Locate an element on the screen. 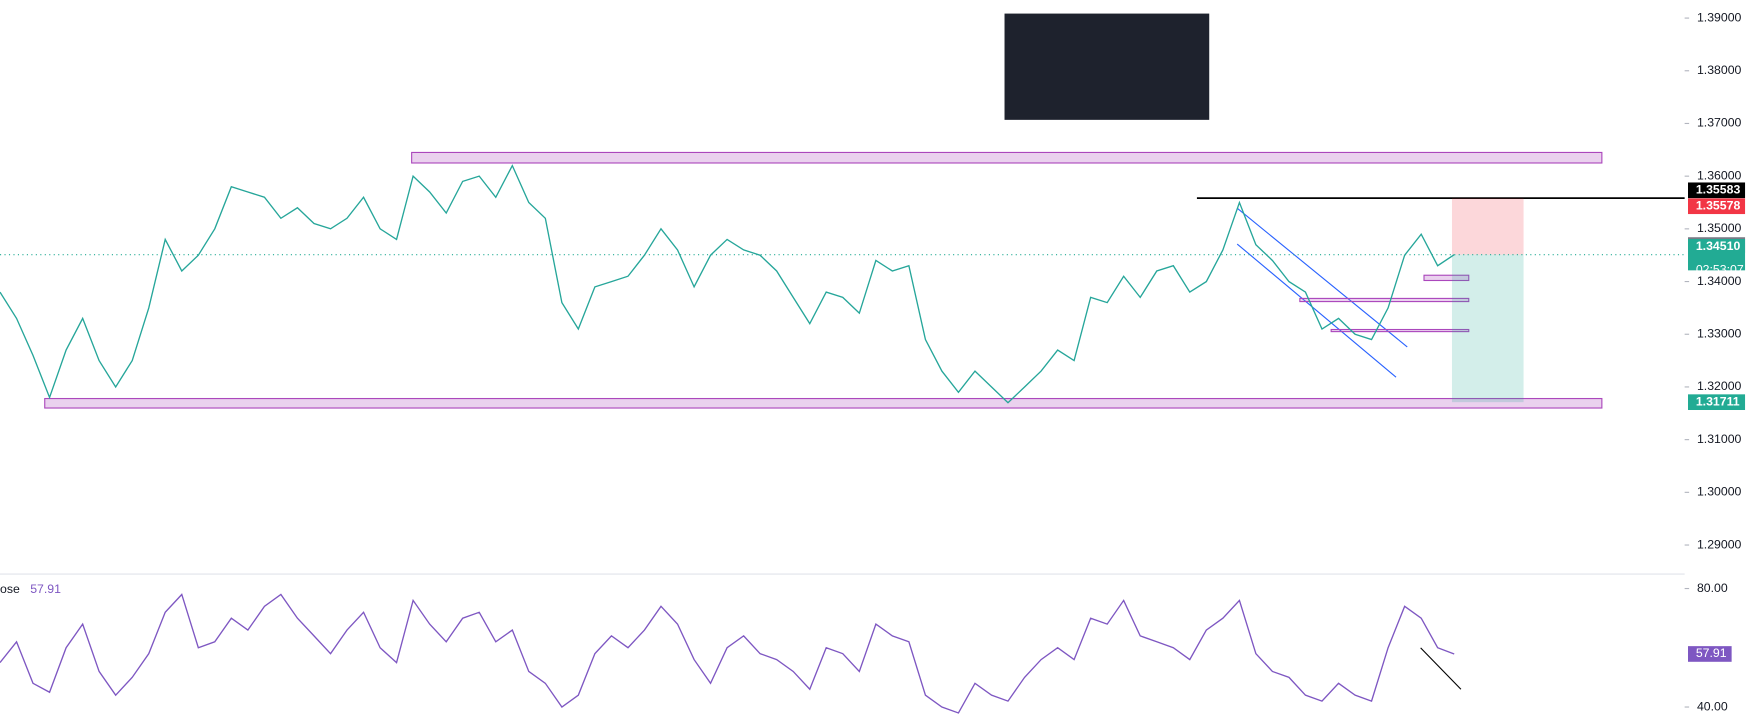 The height and width of the screenshot is (714, 1754). y-tick-label: 1.32000 is located at coordinates (1719, 386).